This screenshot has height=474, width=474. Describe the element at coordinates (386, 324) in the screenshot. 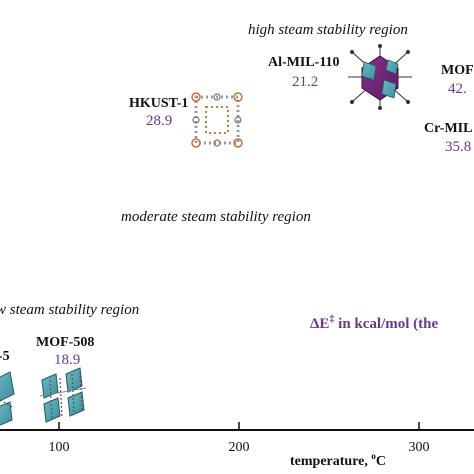

I see `energy-units-text: in kcal/mol (the` at that location.